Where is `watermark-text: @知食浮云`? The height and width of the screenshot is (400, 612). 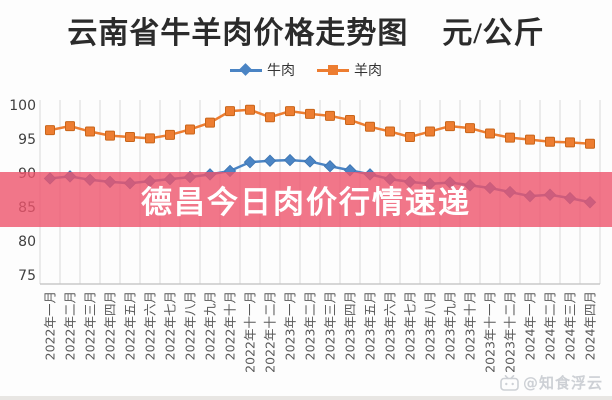
watermark-text: @知食浮云 is located at coordinates (562, 383).